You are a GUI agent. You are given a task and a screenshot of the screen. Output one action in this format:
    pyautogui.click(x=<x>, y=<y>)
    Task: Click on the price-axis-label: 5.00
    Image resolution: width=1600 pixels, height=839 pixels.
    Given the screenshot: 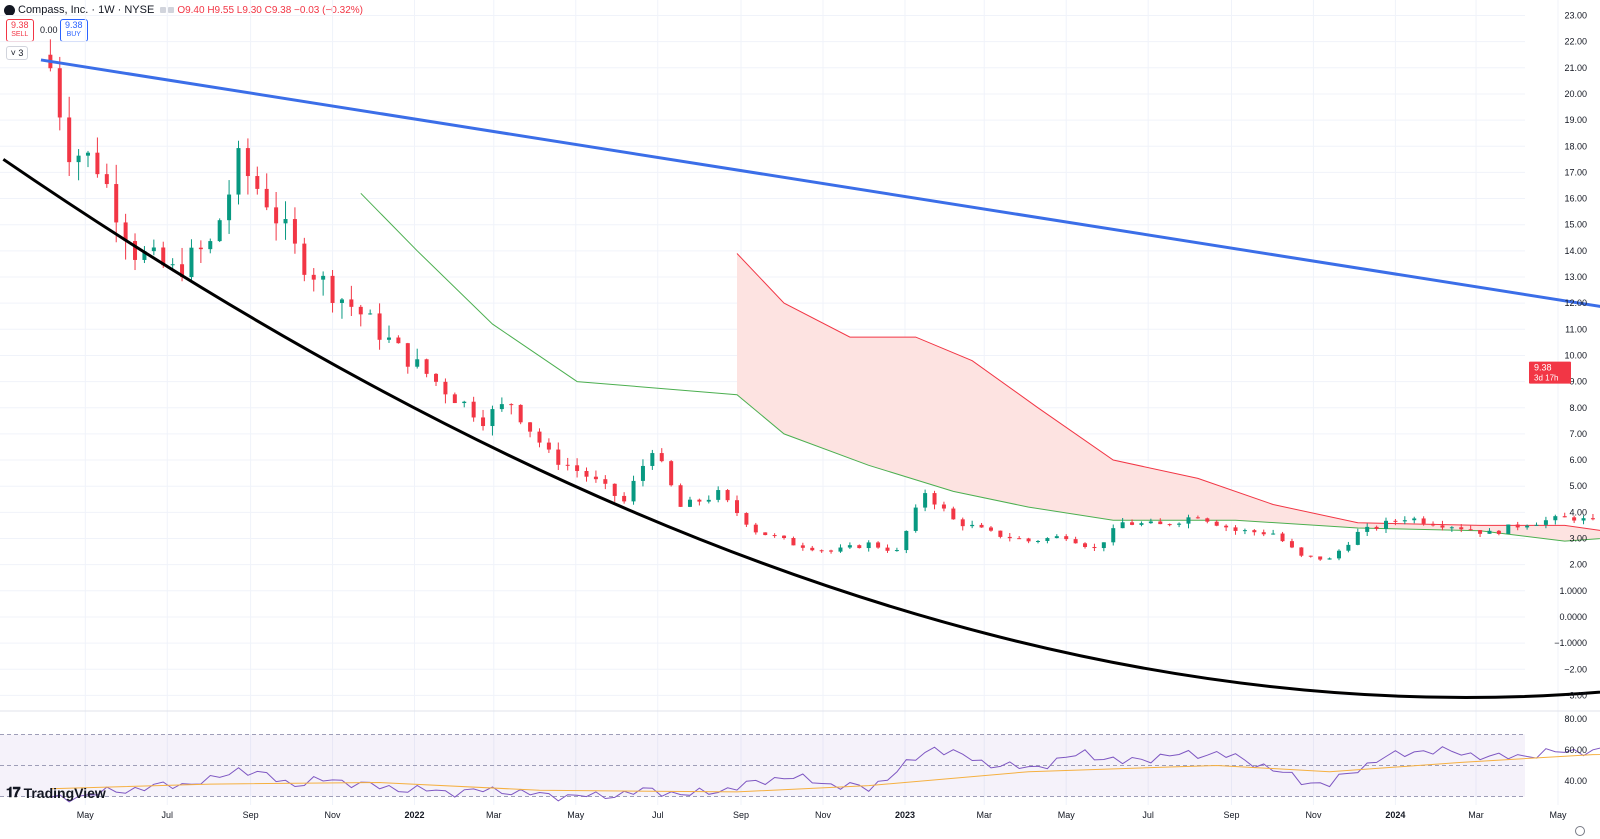 What is the action you would take?
    pyautogui.click(x=1578, y=486)
    